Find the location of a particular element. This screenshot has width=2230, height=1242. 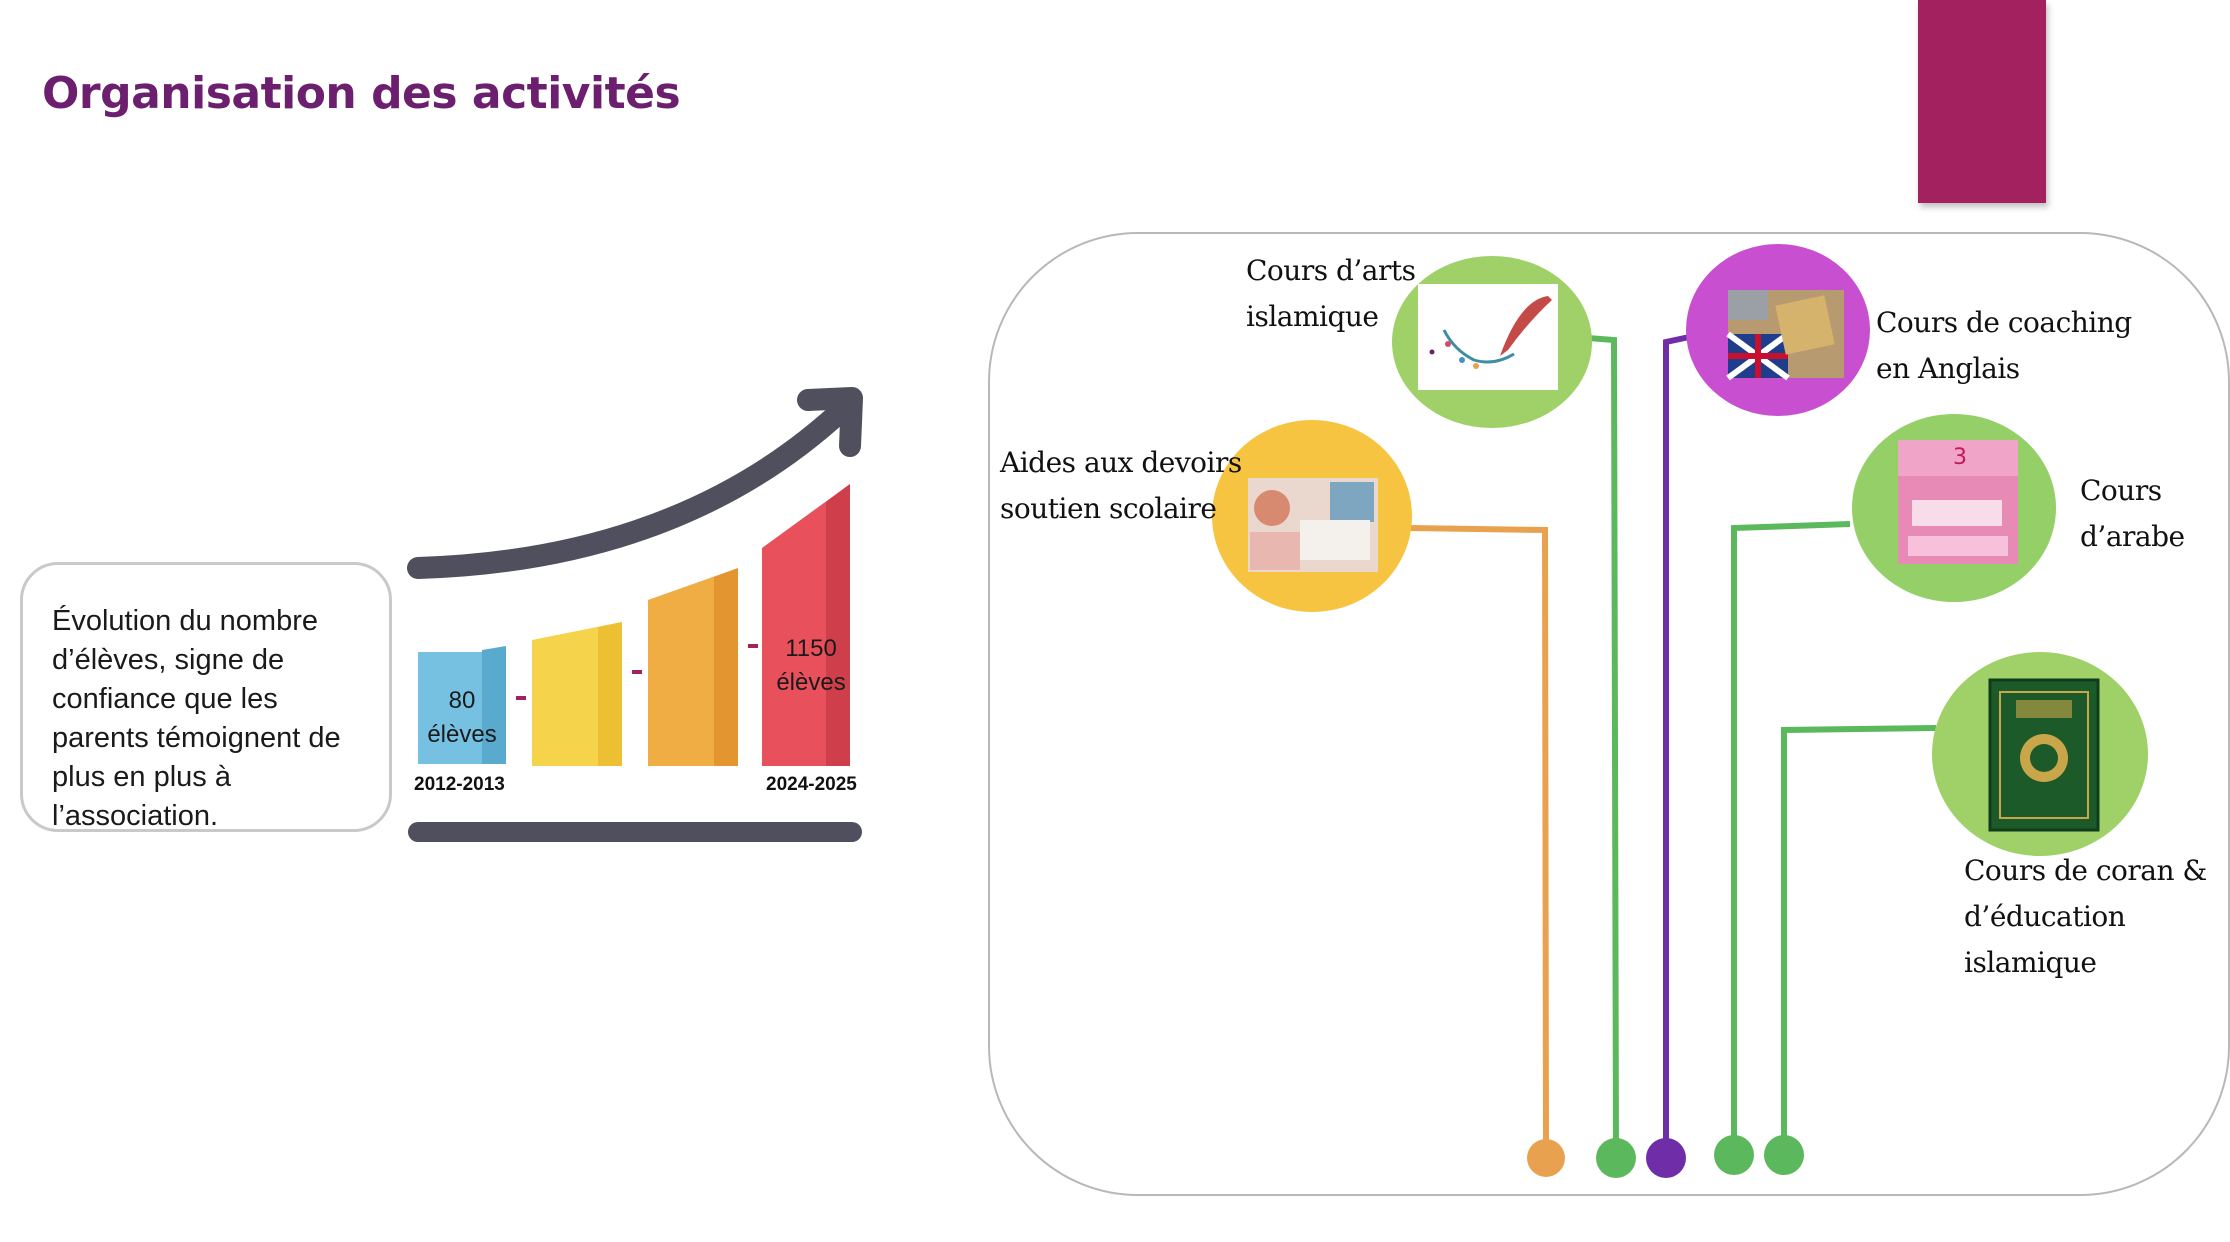

label-devoirs-line2: soutien scolaire is located at coordinates (1108, 508).